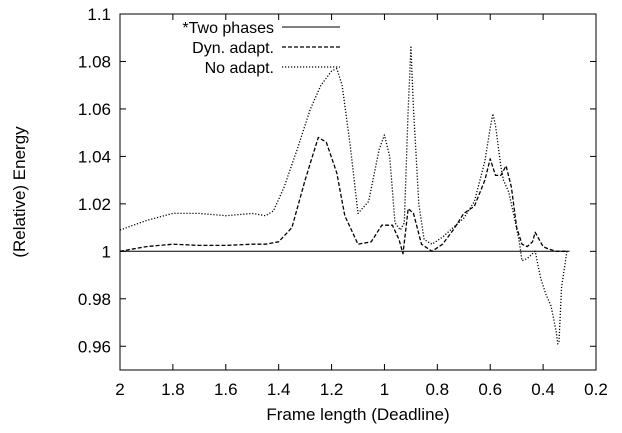  What do you see at coordinates (332, 389) in the screenshot?
I see `x-tick-label: 1.2` at bounding box center [332, 389].